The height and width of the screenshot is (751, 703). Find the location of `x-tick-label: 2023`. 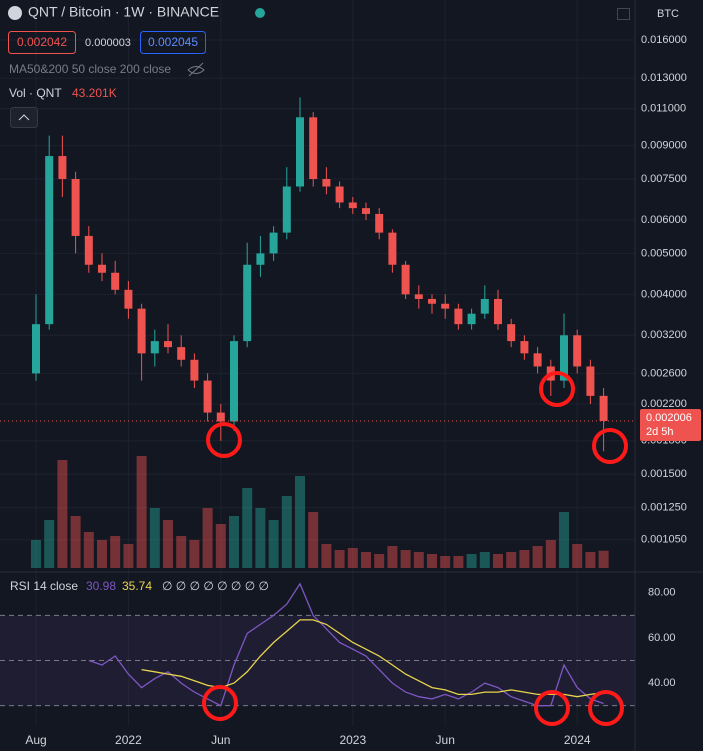

x-tick-label: 2023 is located at coordinates (352, 740).